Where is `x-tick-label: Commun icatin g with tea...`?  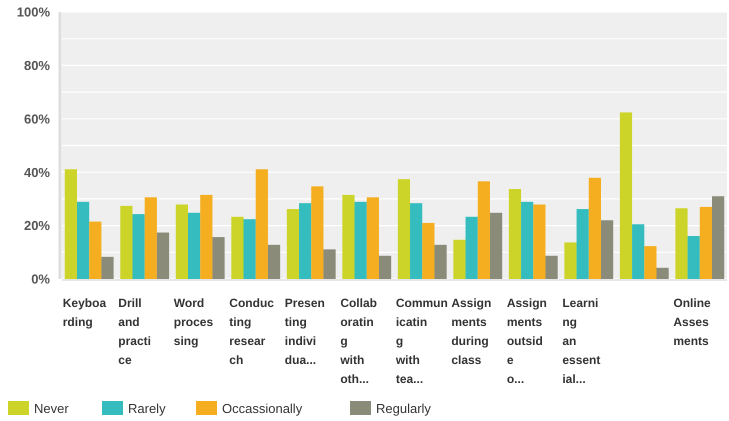
x-tick-label: Commun icatin g with tea... is located at coordinates (421, 341).